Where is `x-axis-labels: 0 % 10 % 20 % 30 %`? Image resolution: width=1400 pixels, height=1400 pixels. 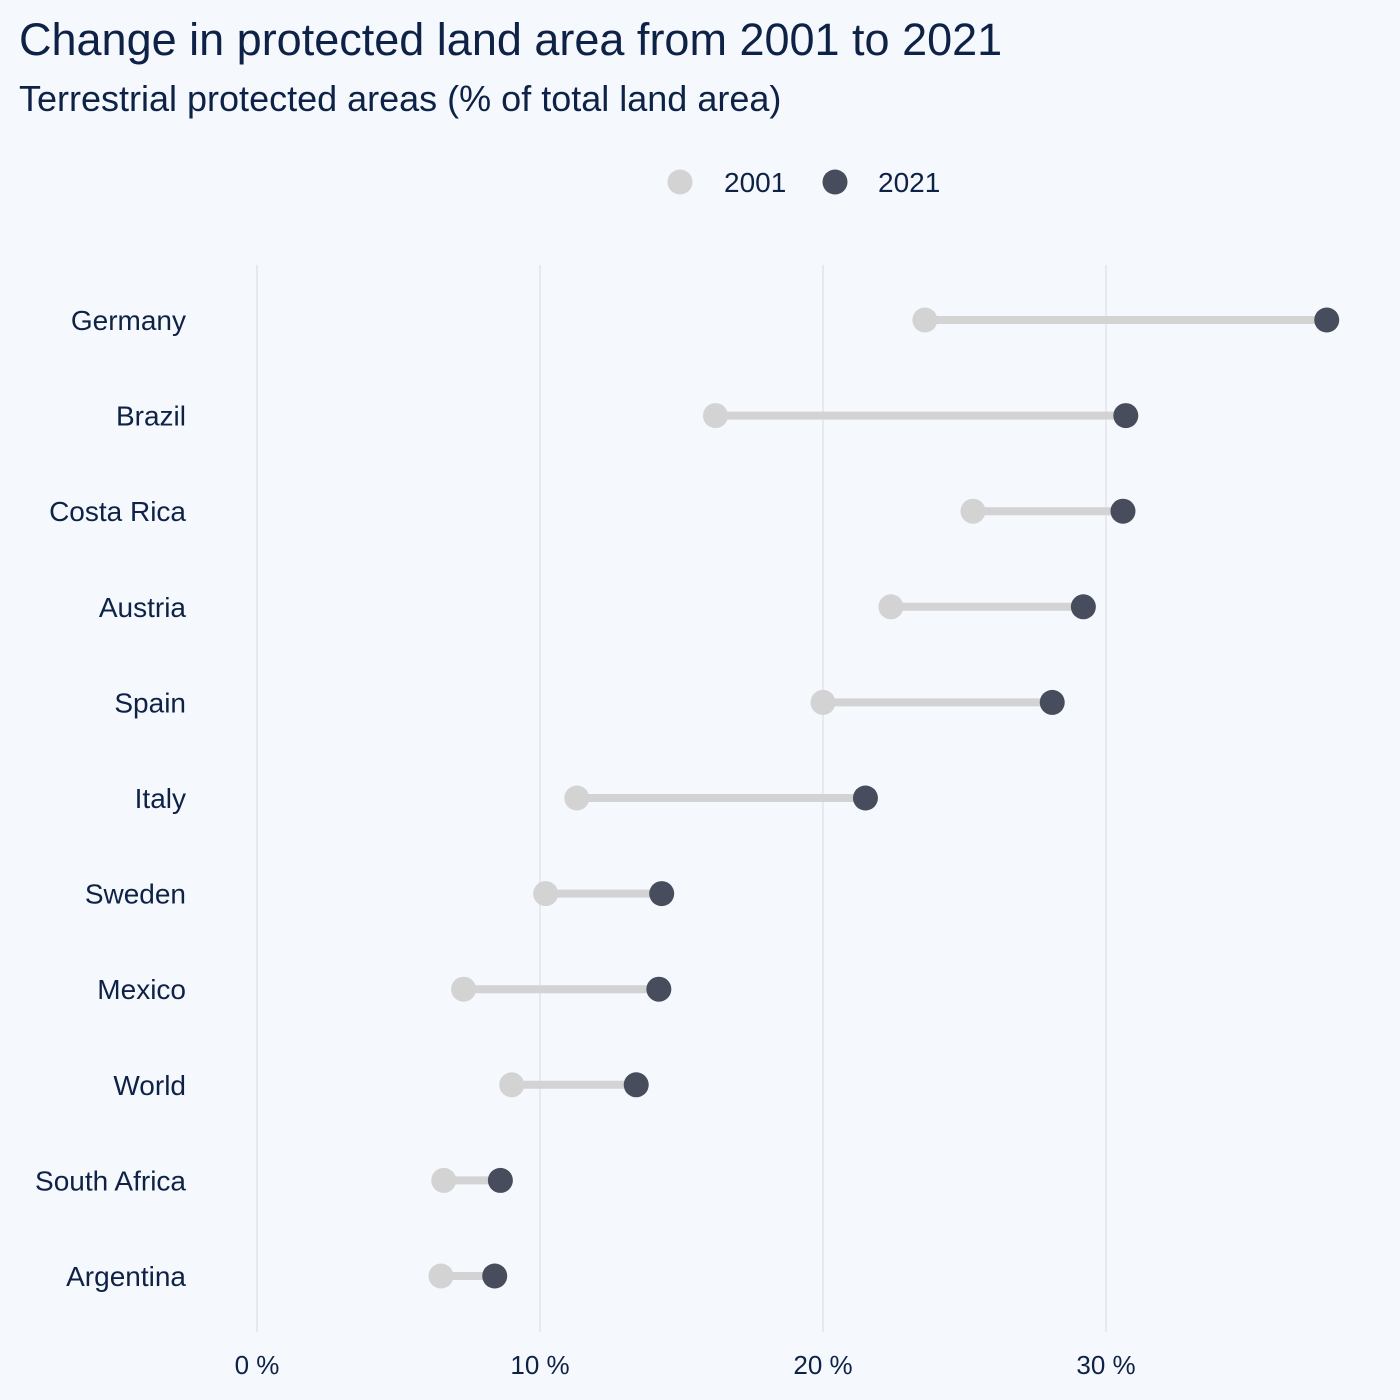 x-axis-labels: 0 % 10 % 20 % 30 % is located at coordinates (685, 1365).